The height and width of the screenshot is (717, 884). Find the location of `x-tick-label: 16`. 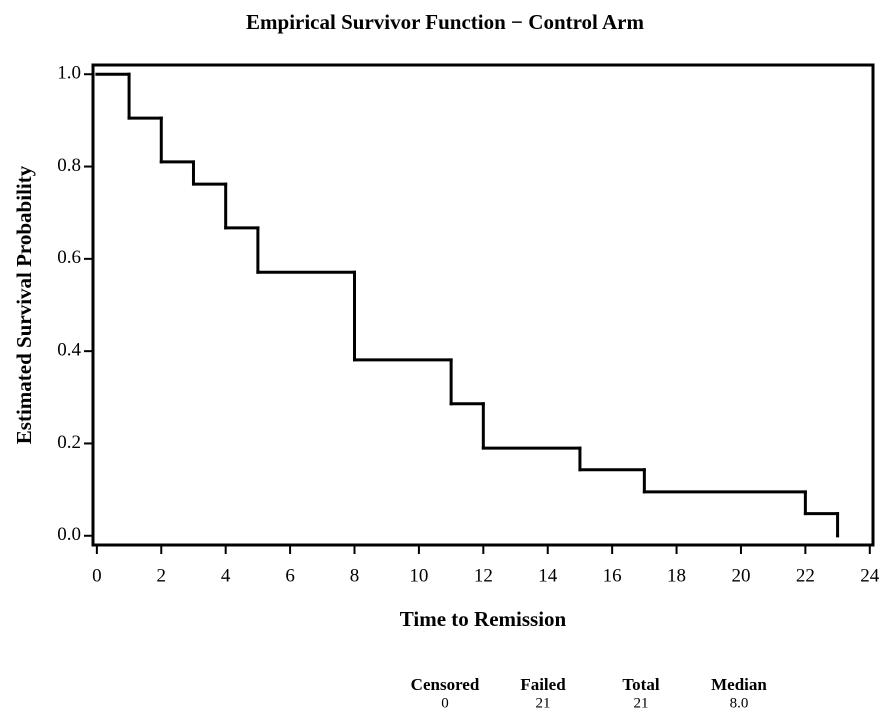

x-tick-label: 16 is located at coordinates (612, 575).